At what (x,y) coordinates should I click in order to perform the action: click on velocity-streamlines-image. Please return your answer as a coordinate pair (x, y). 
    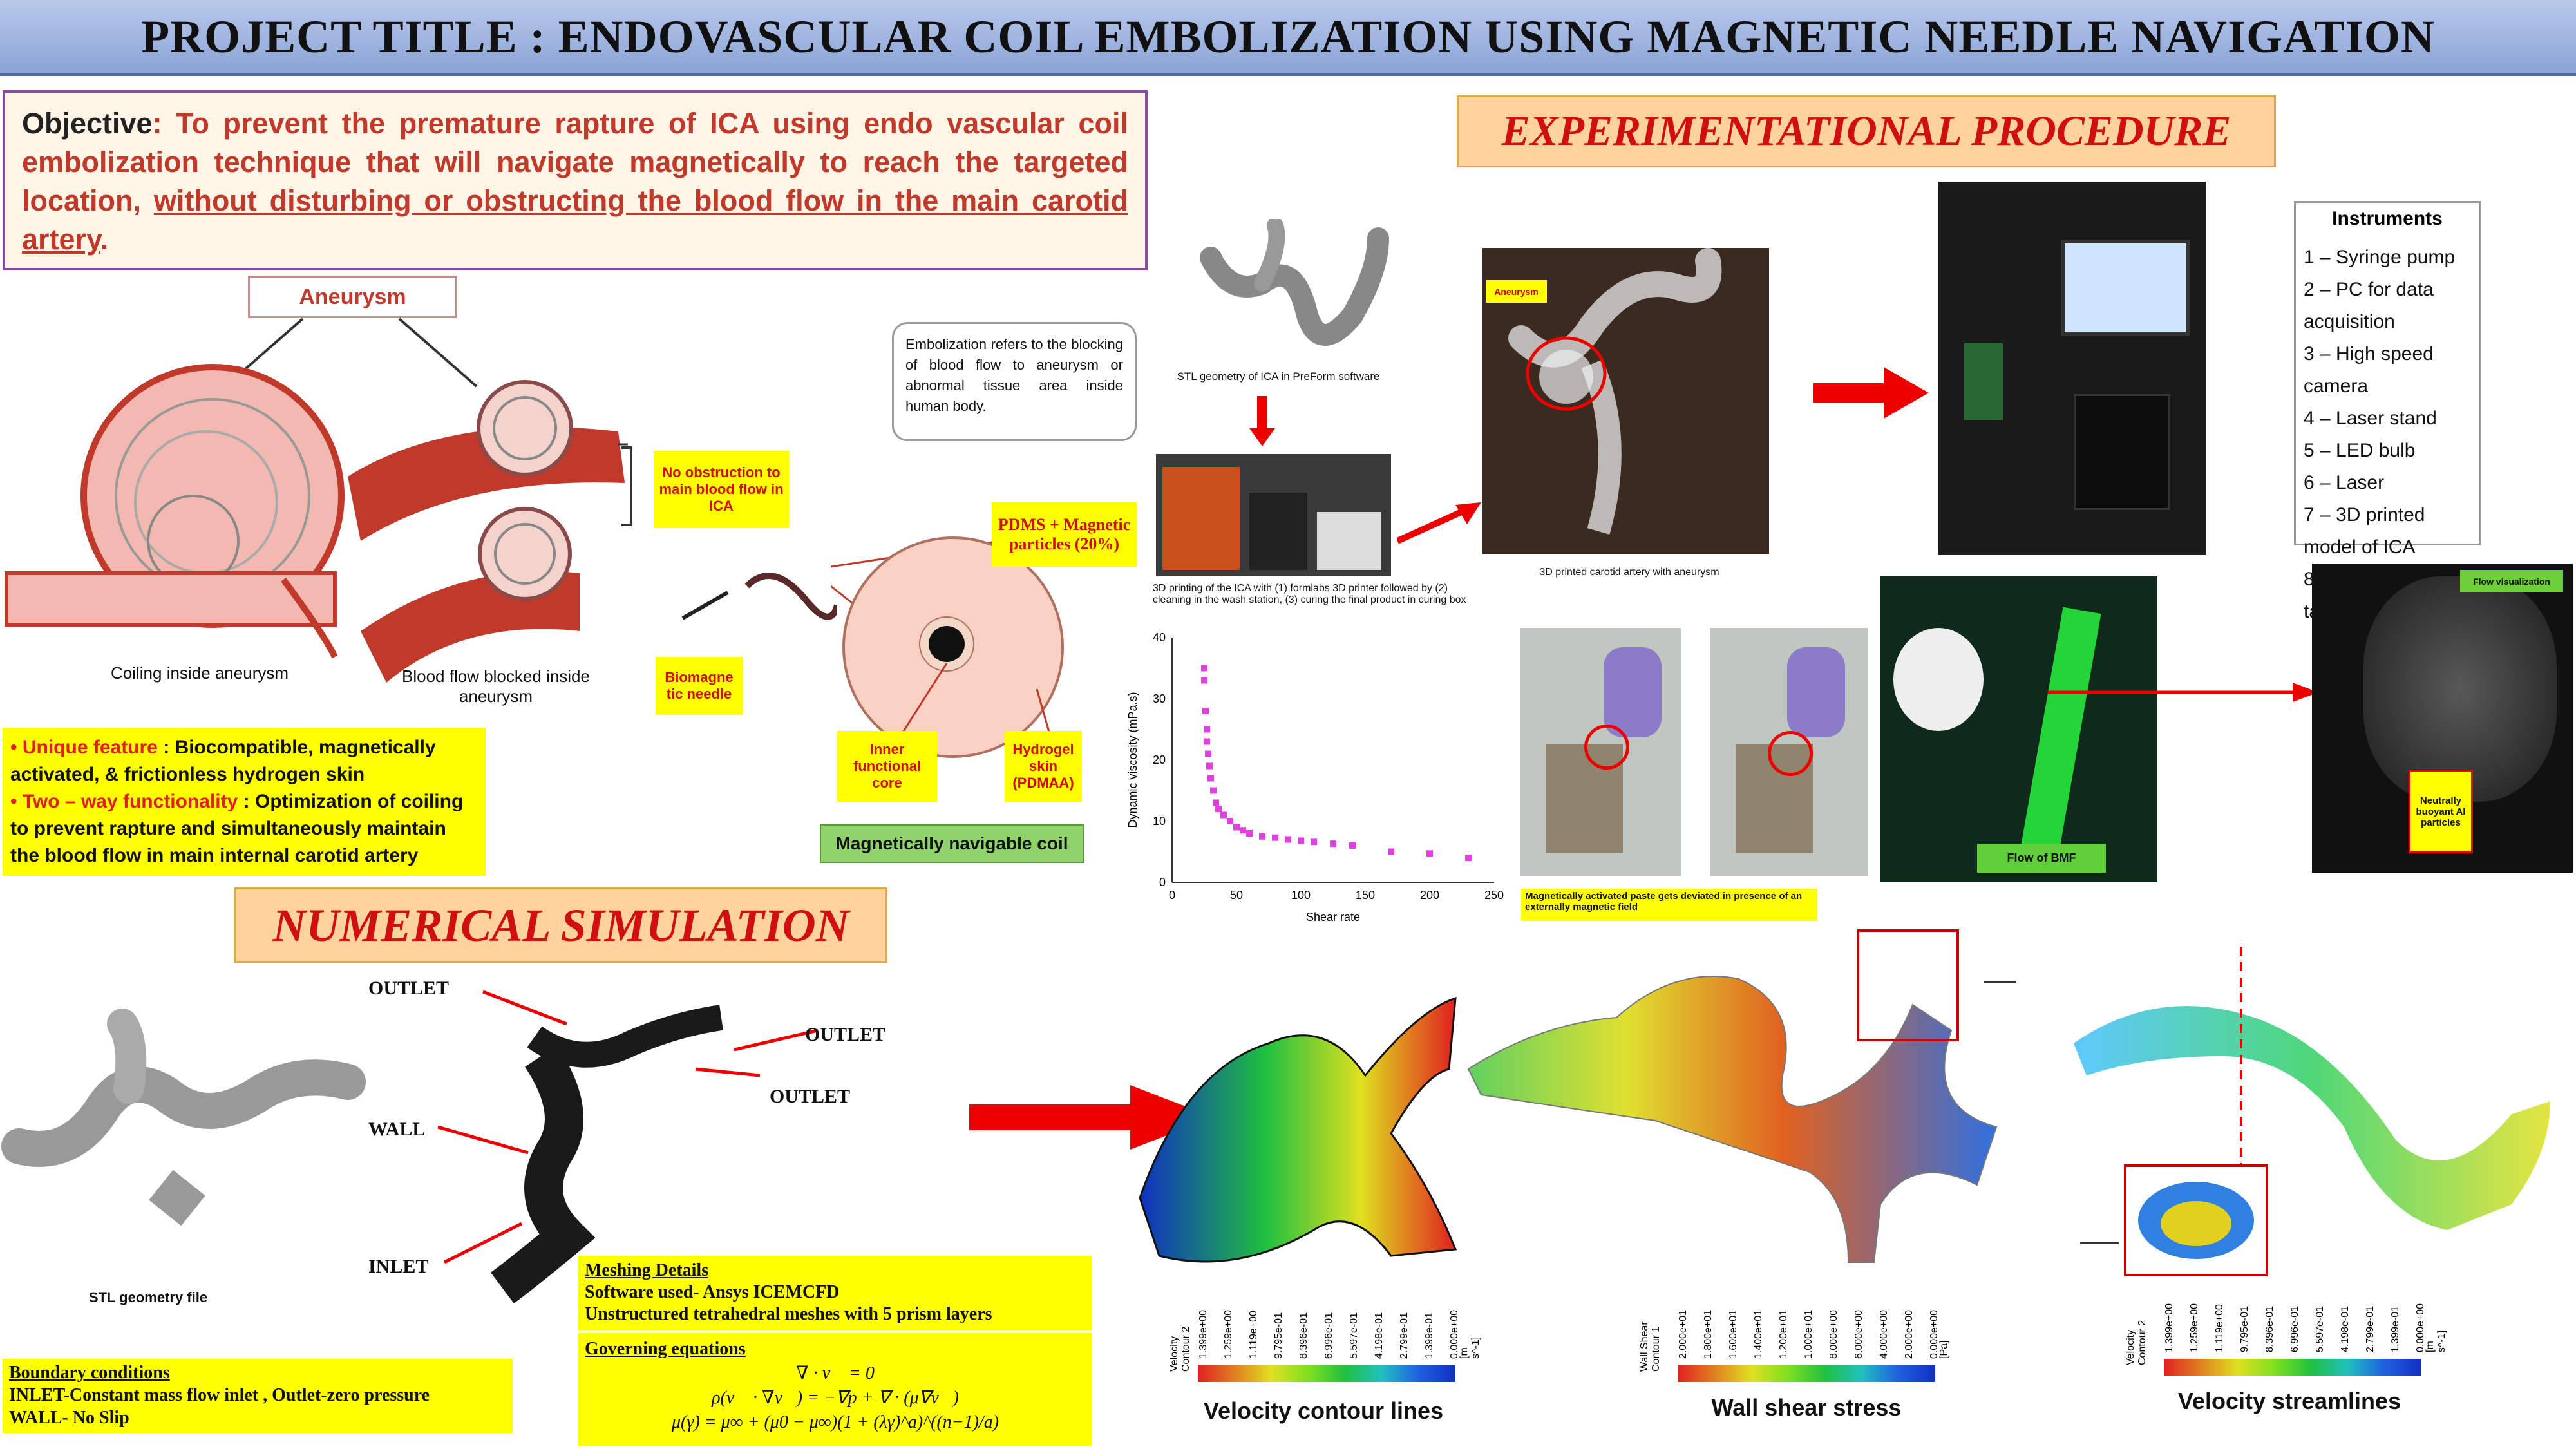
    Looking at the image, I should click on (2312, 1111).